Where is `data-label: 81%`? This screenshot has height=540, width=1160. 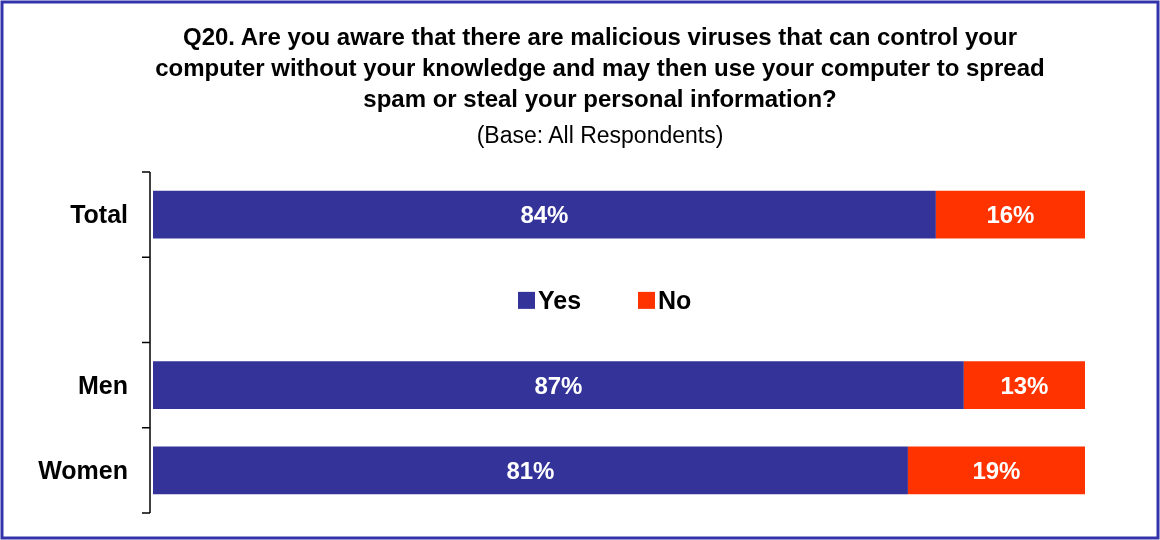
data-label: 81% is located at coordinates (530, 470).